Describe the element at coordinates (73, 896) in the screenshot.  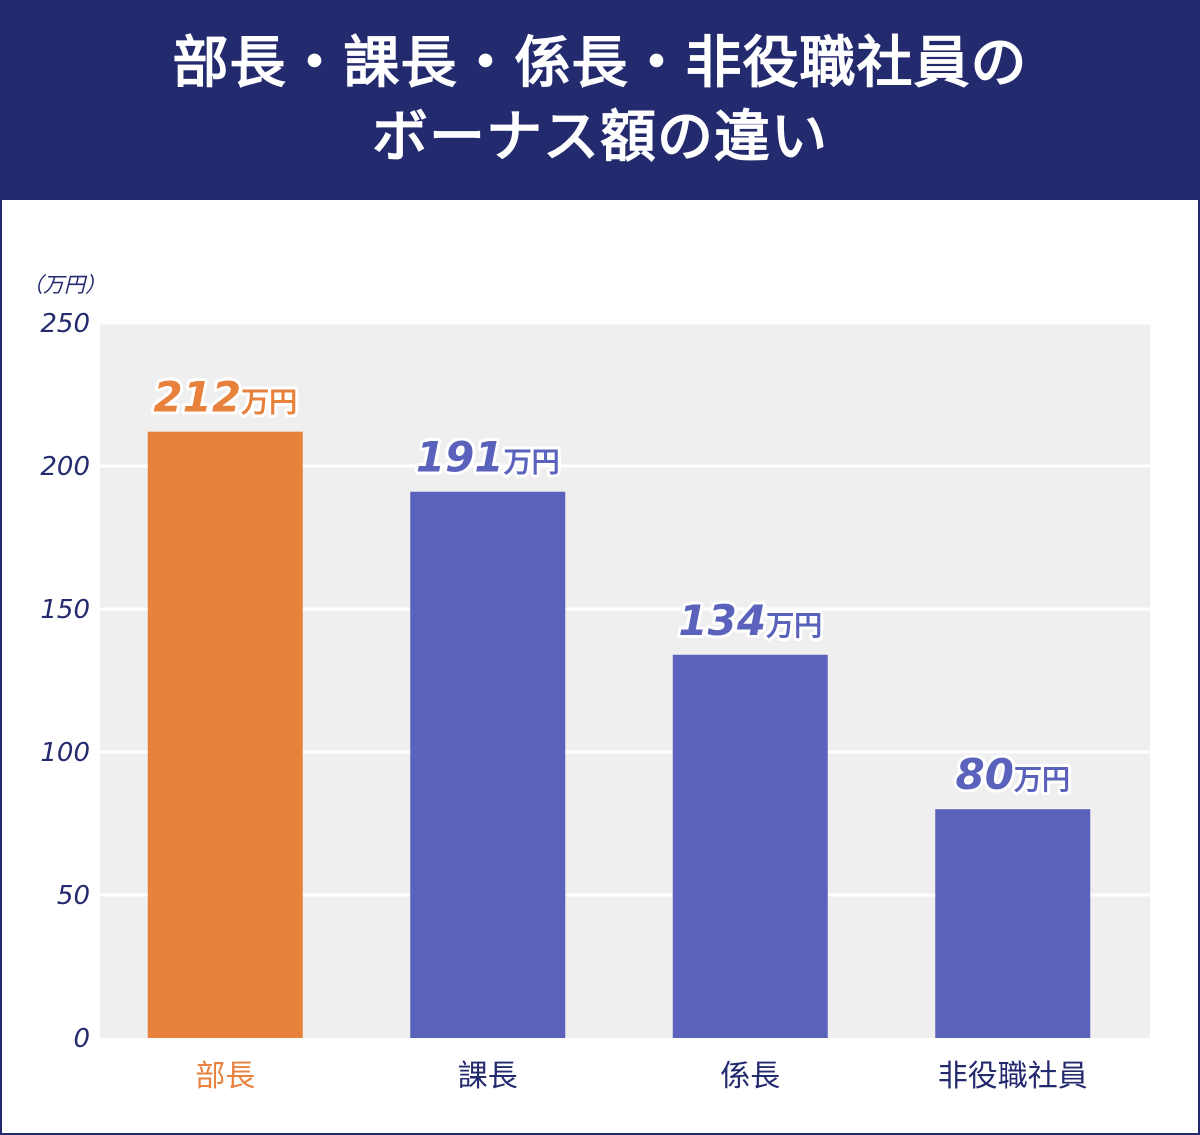
I see `y-tick-label: 50` at that location.